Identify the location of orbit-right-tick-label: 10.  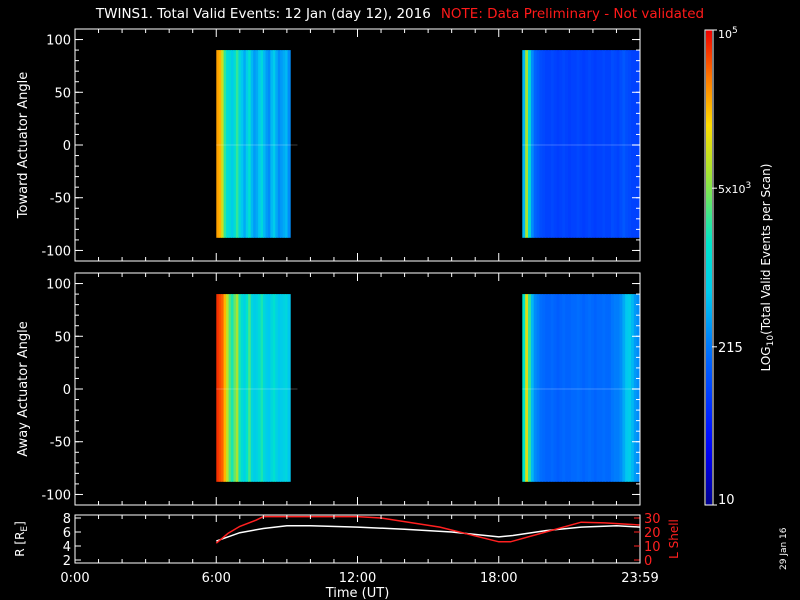
(652, 547).